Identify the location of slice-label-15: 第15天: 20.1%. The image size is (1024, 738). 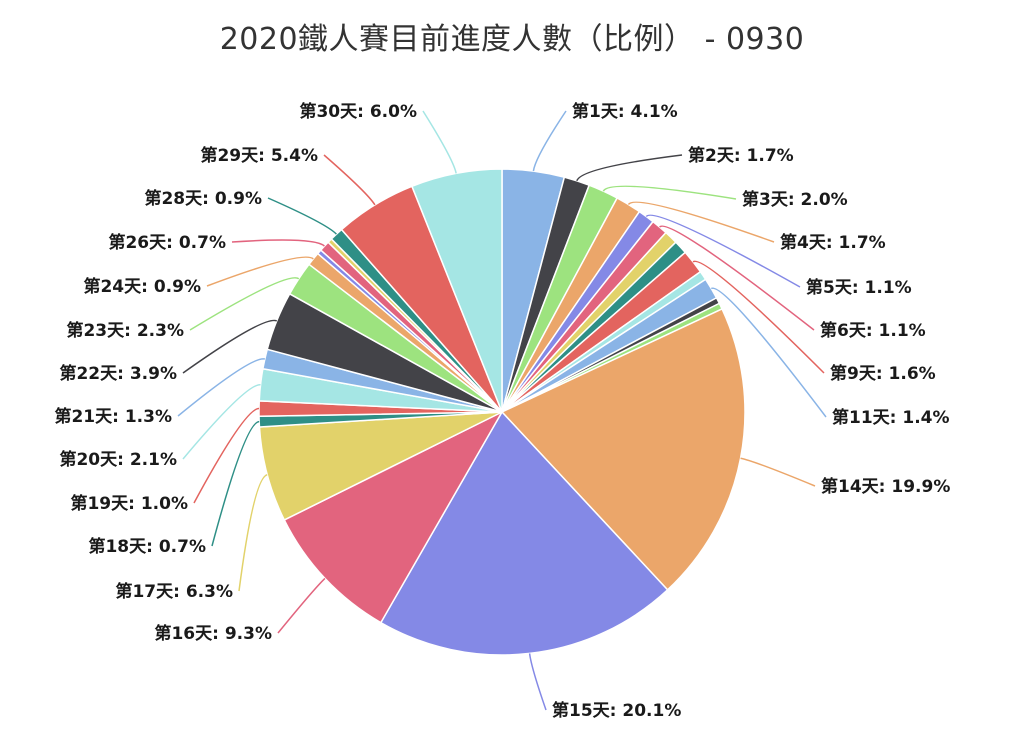
(616, 710).